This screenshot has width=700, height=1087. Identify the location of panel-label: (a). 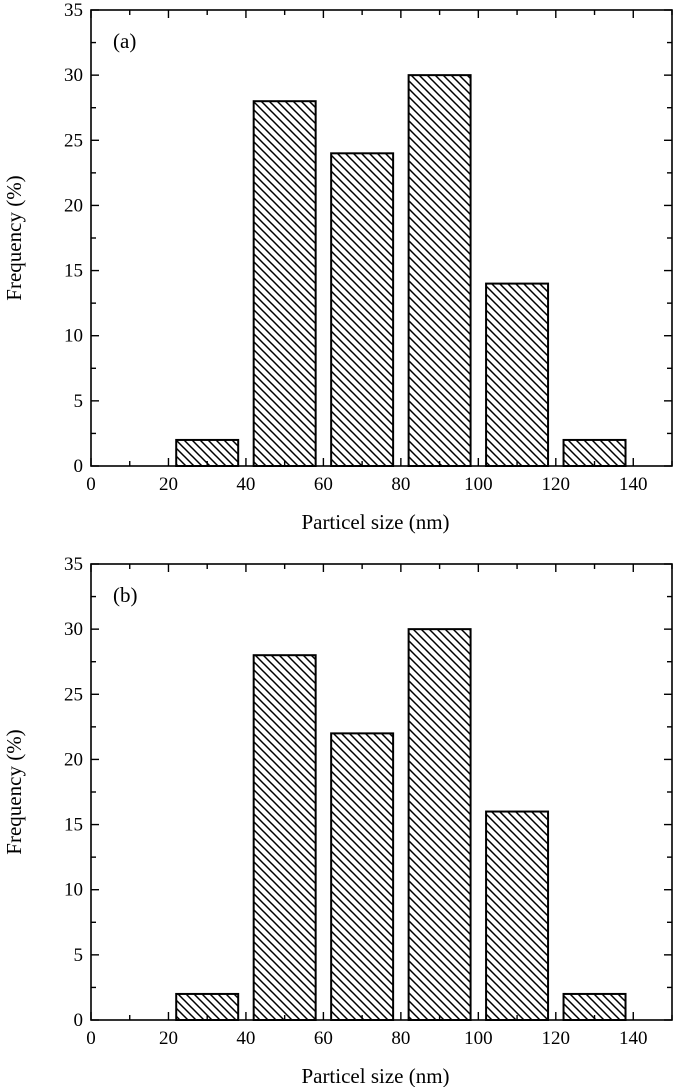
(124, 41).